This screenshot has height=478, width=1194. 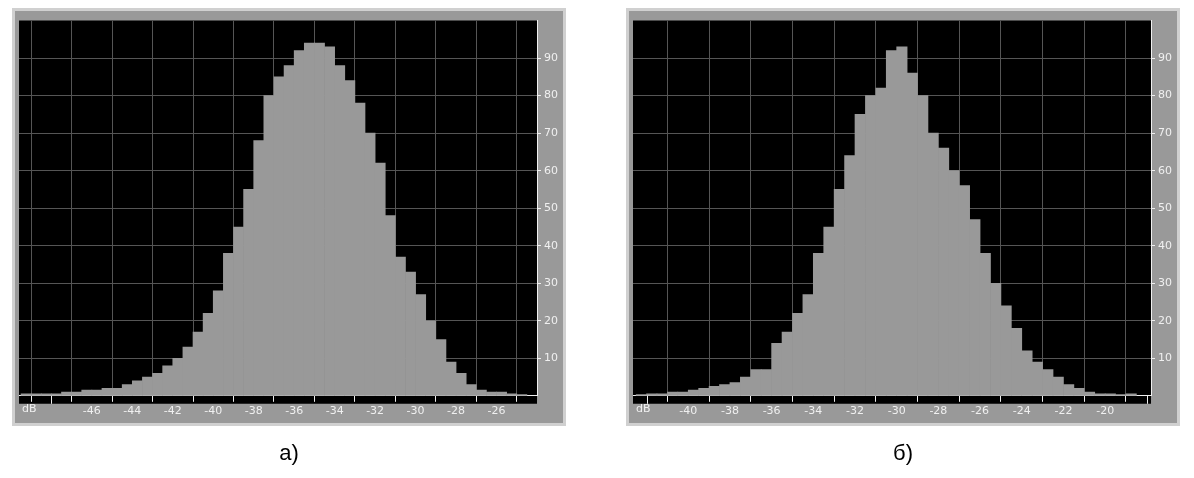 I want to click on text: б), so click(x=903, y=453).